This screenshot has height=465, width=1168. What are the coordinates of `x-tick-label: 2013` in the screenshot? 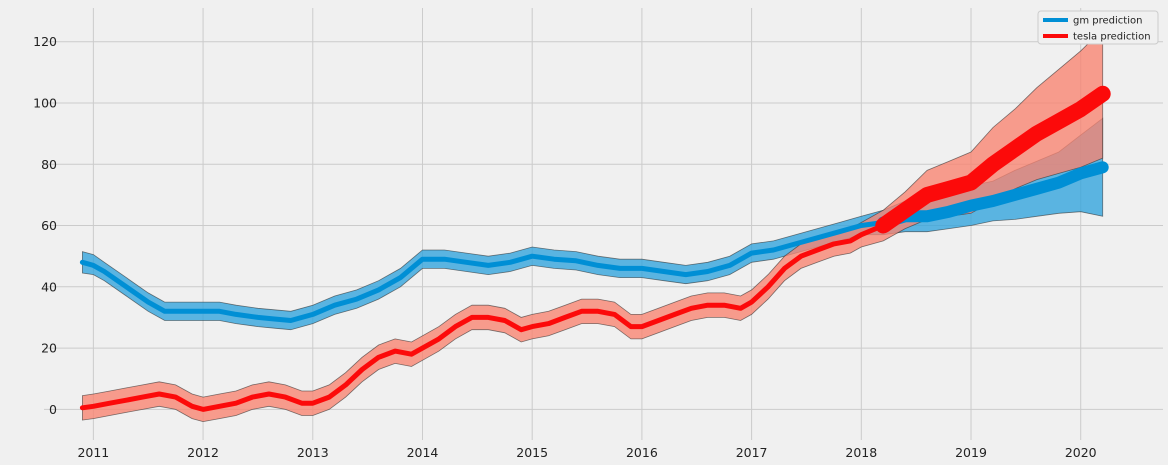 It's located at (313, 452).